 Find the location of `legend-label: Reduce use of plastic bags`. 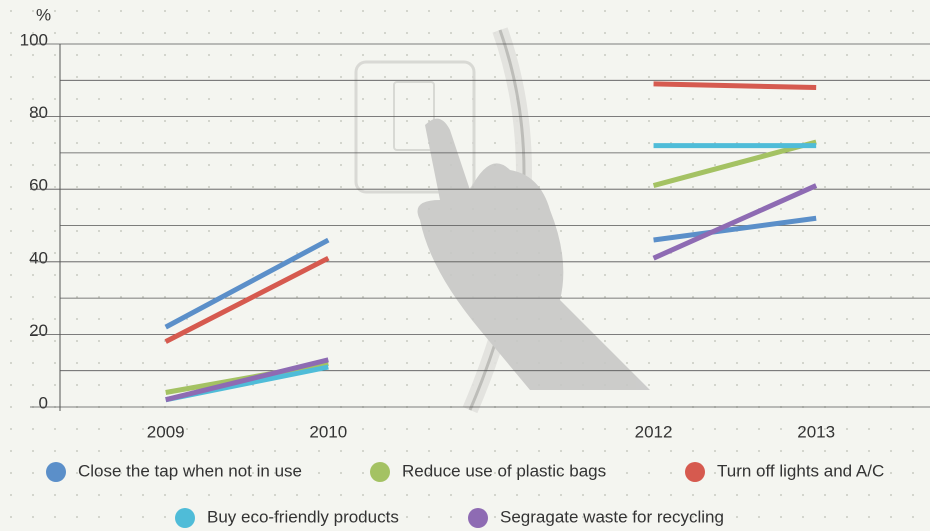

legend-label: Reduce use of plastic bags is located at coordinates (504, 470).